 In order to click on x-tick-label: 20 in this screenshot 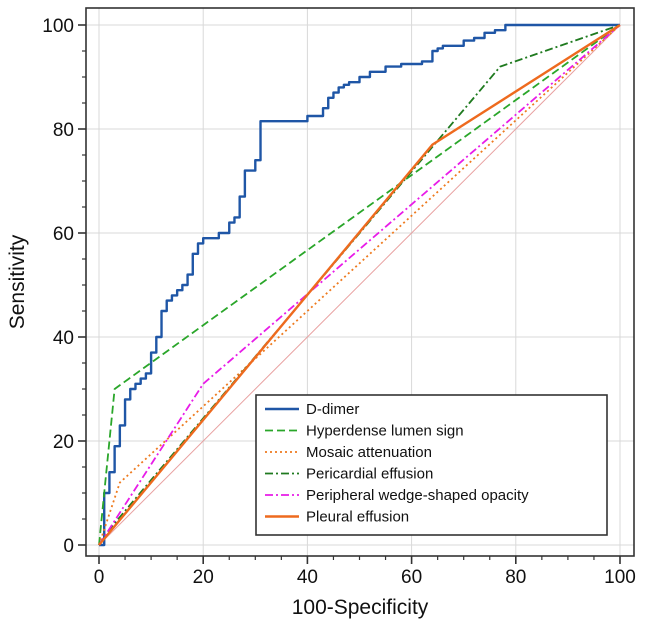, I will do `click(203, 577)`.